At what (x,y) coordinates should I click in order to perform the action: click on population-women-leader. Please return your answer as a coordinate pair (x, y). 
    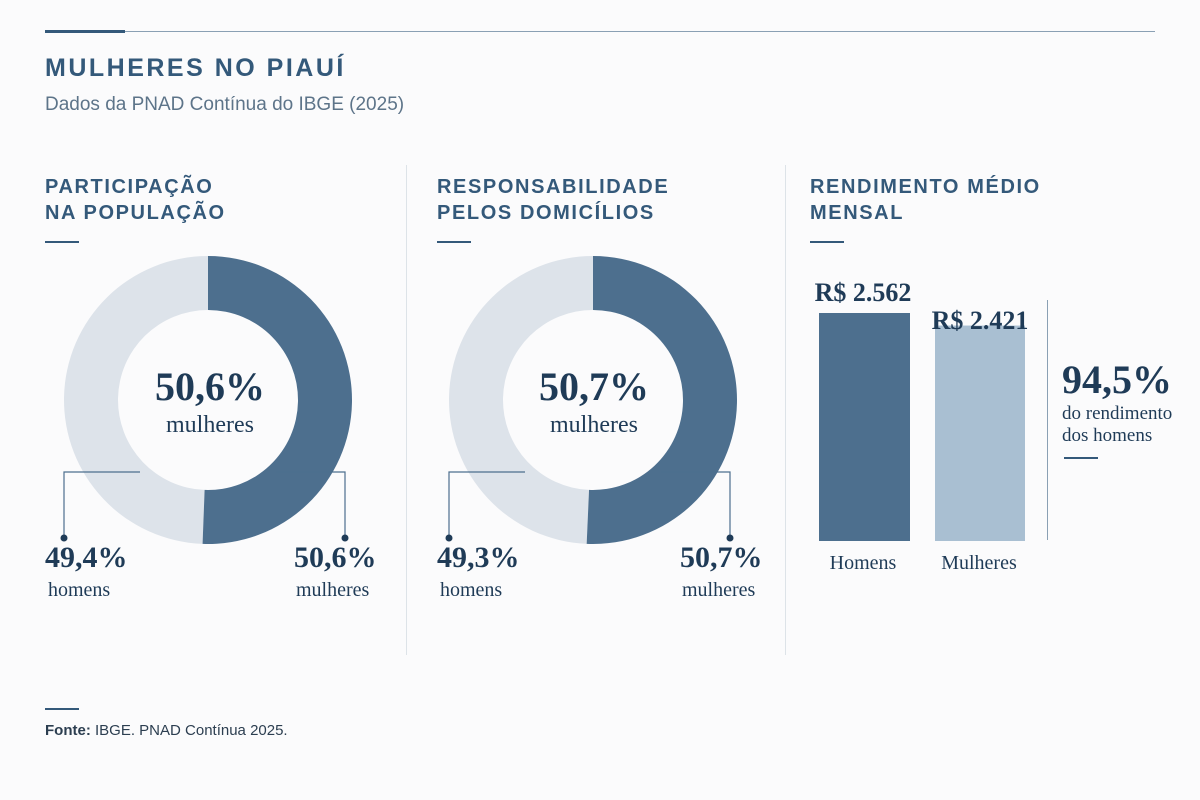
    Looking at the image, I should click on (311, 504).